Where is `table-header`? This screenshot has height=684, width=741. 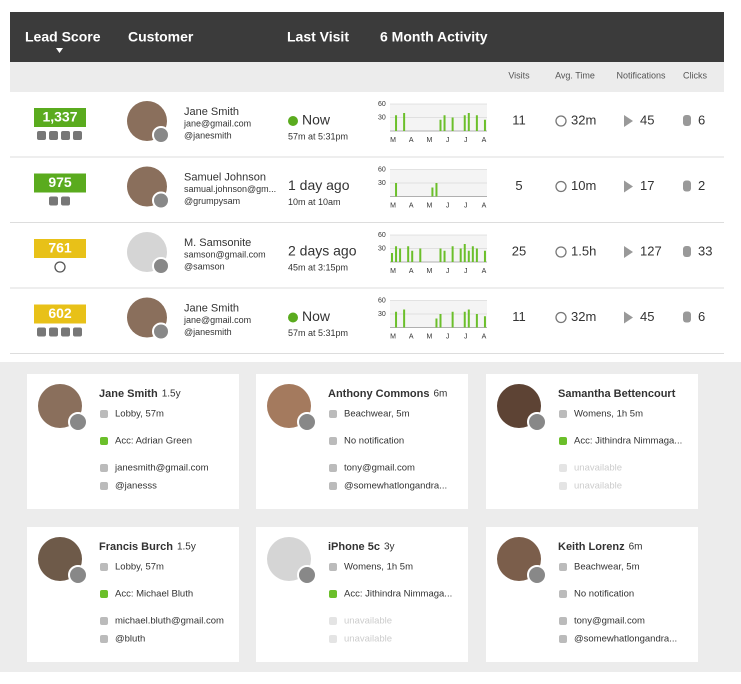 table-header is located at coordinates (367, 37).